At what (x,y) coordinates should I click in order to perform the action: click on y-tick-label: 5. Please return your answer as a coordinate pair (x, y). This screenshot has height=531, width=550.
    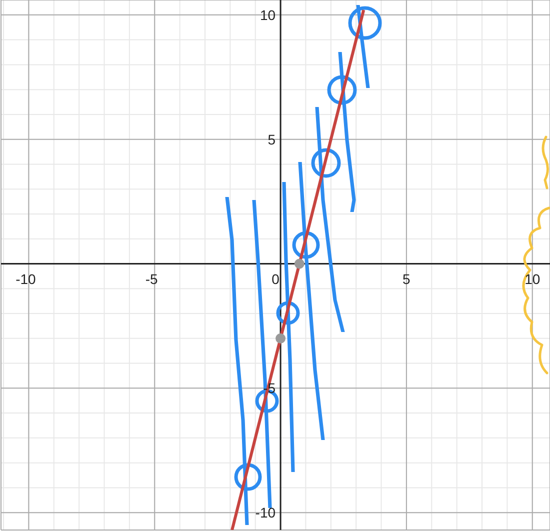
    Looking at the image, I should click on (272, 139).